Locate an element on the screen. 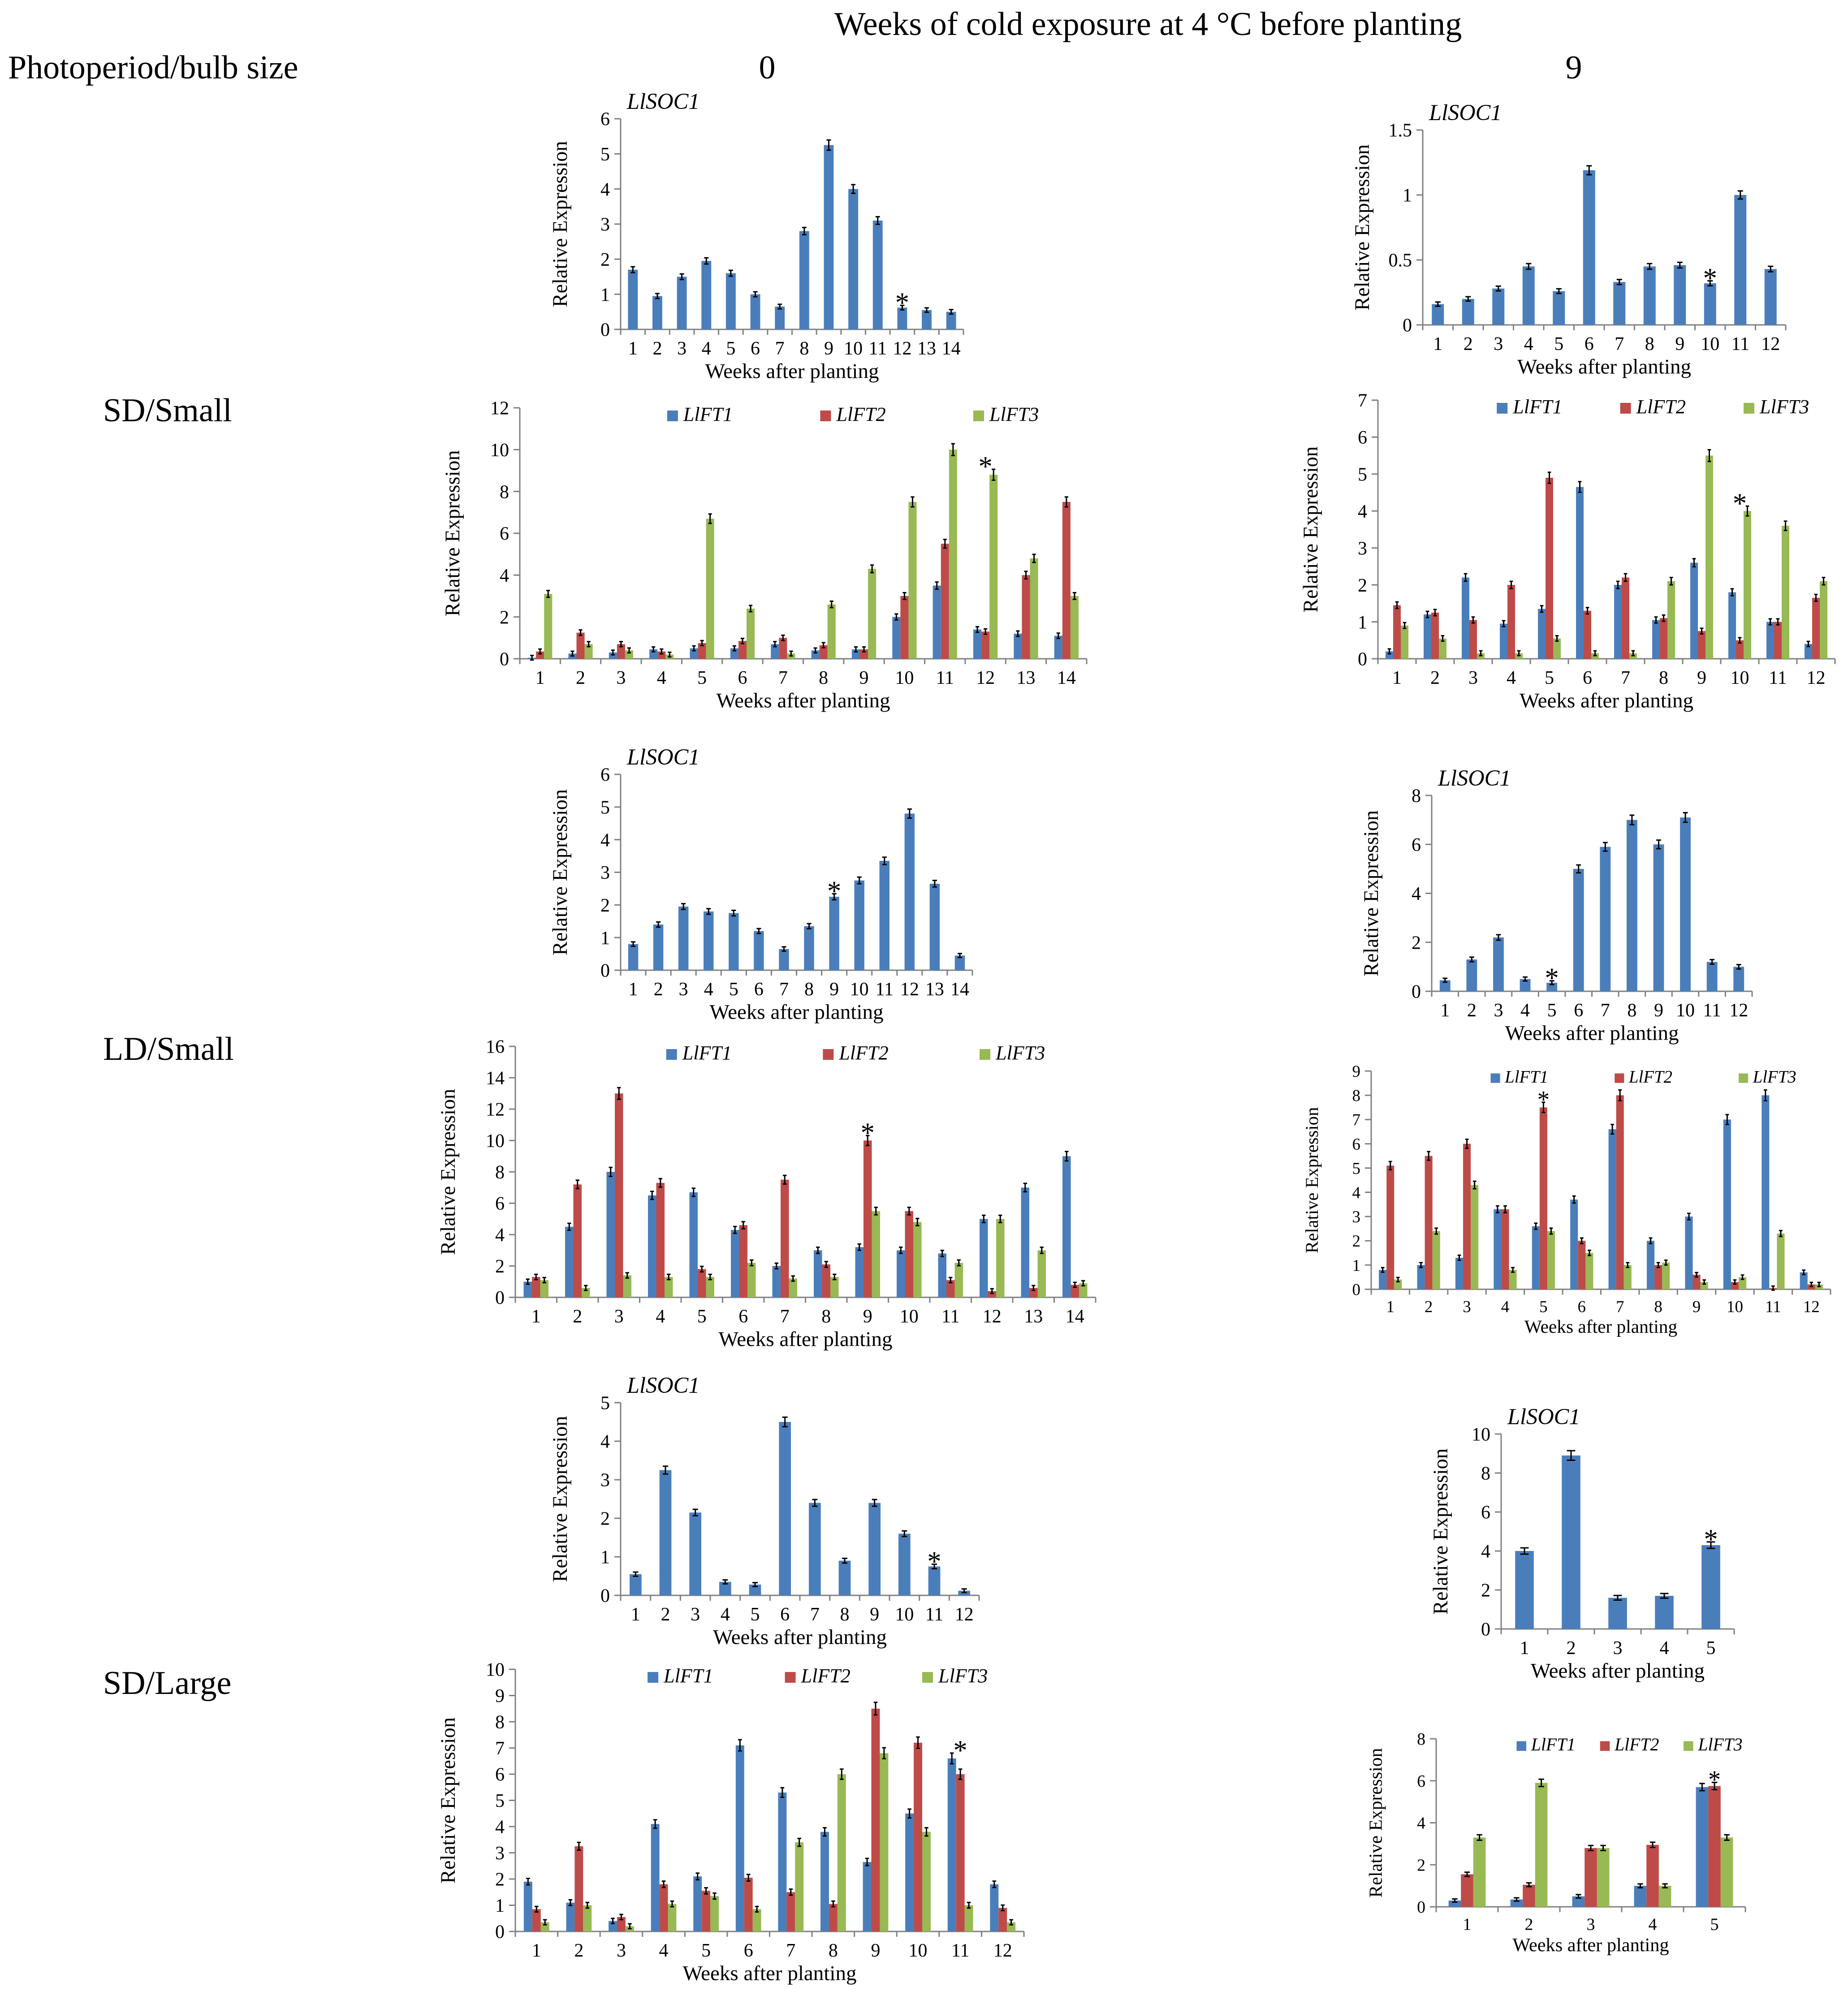  row-label-header: Photoperiod/bulb size is located at coordinates (153, 67).